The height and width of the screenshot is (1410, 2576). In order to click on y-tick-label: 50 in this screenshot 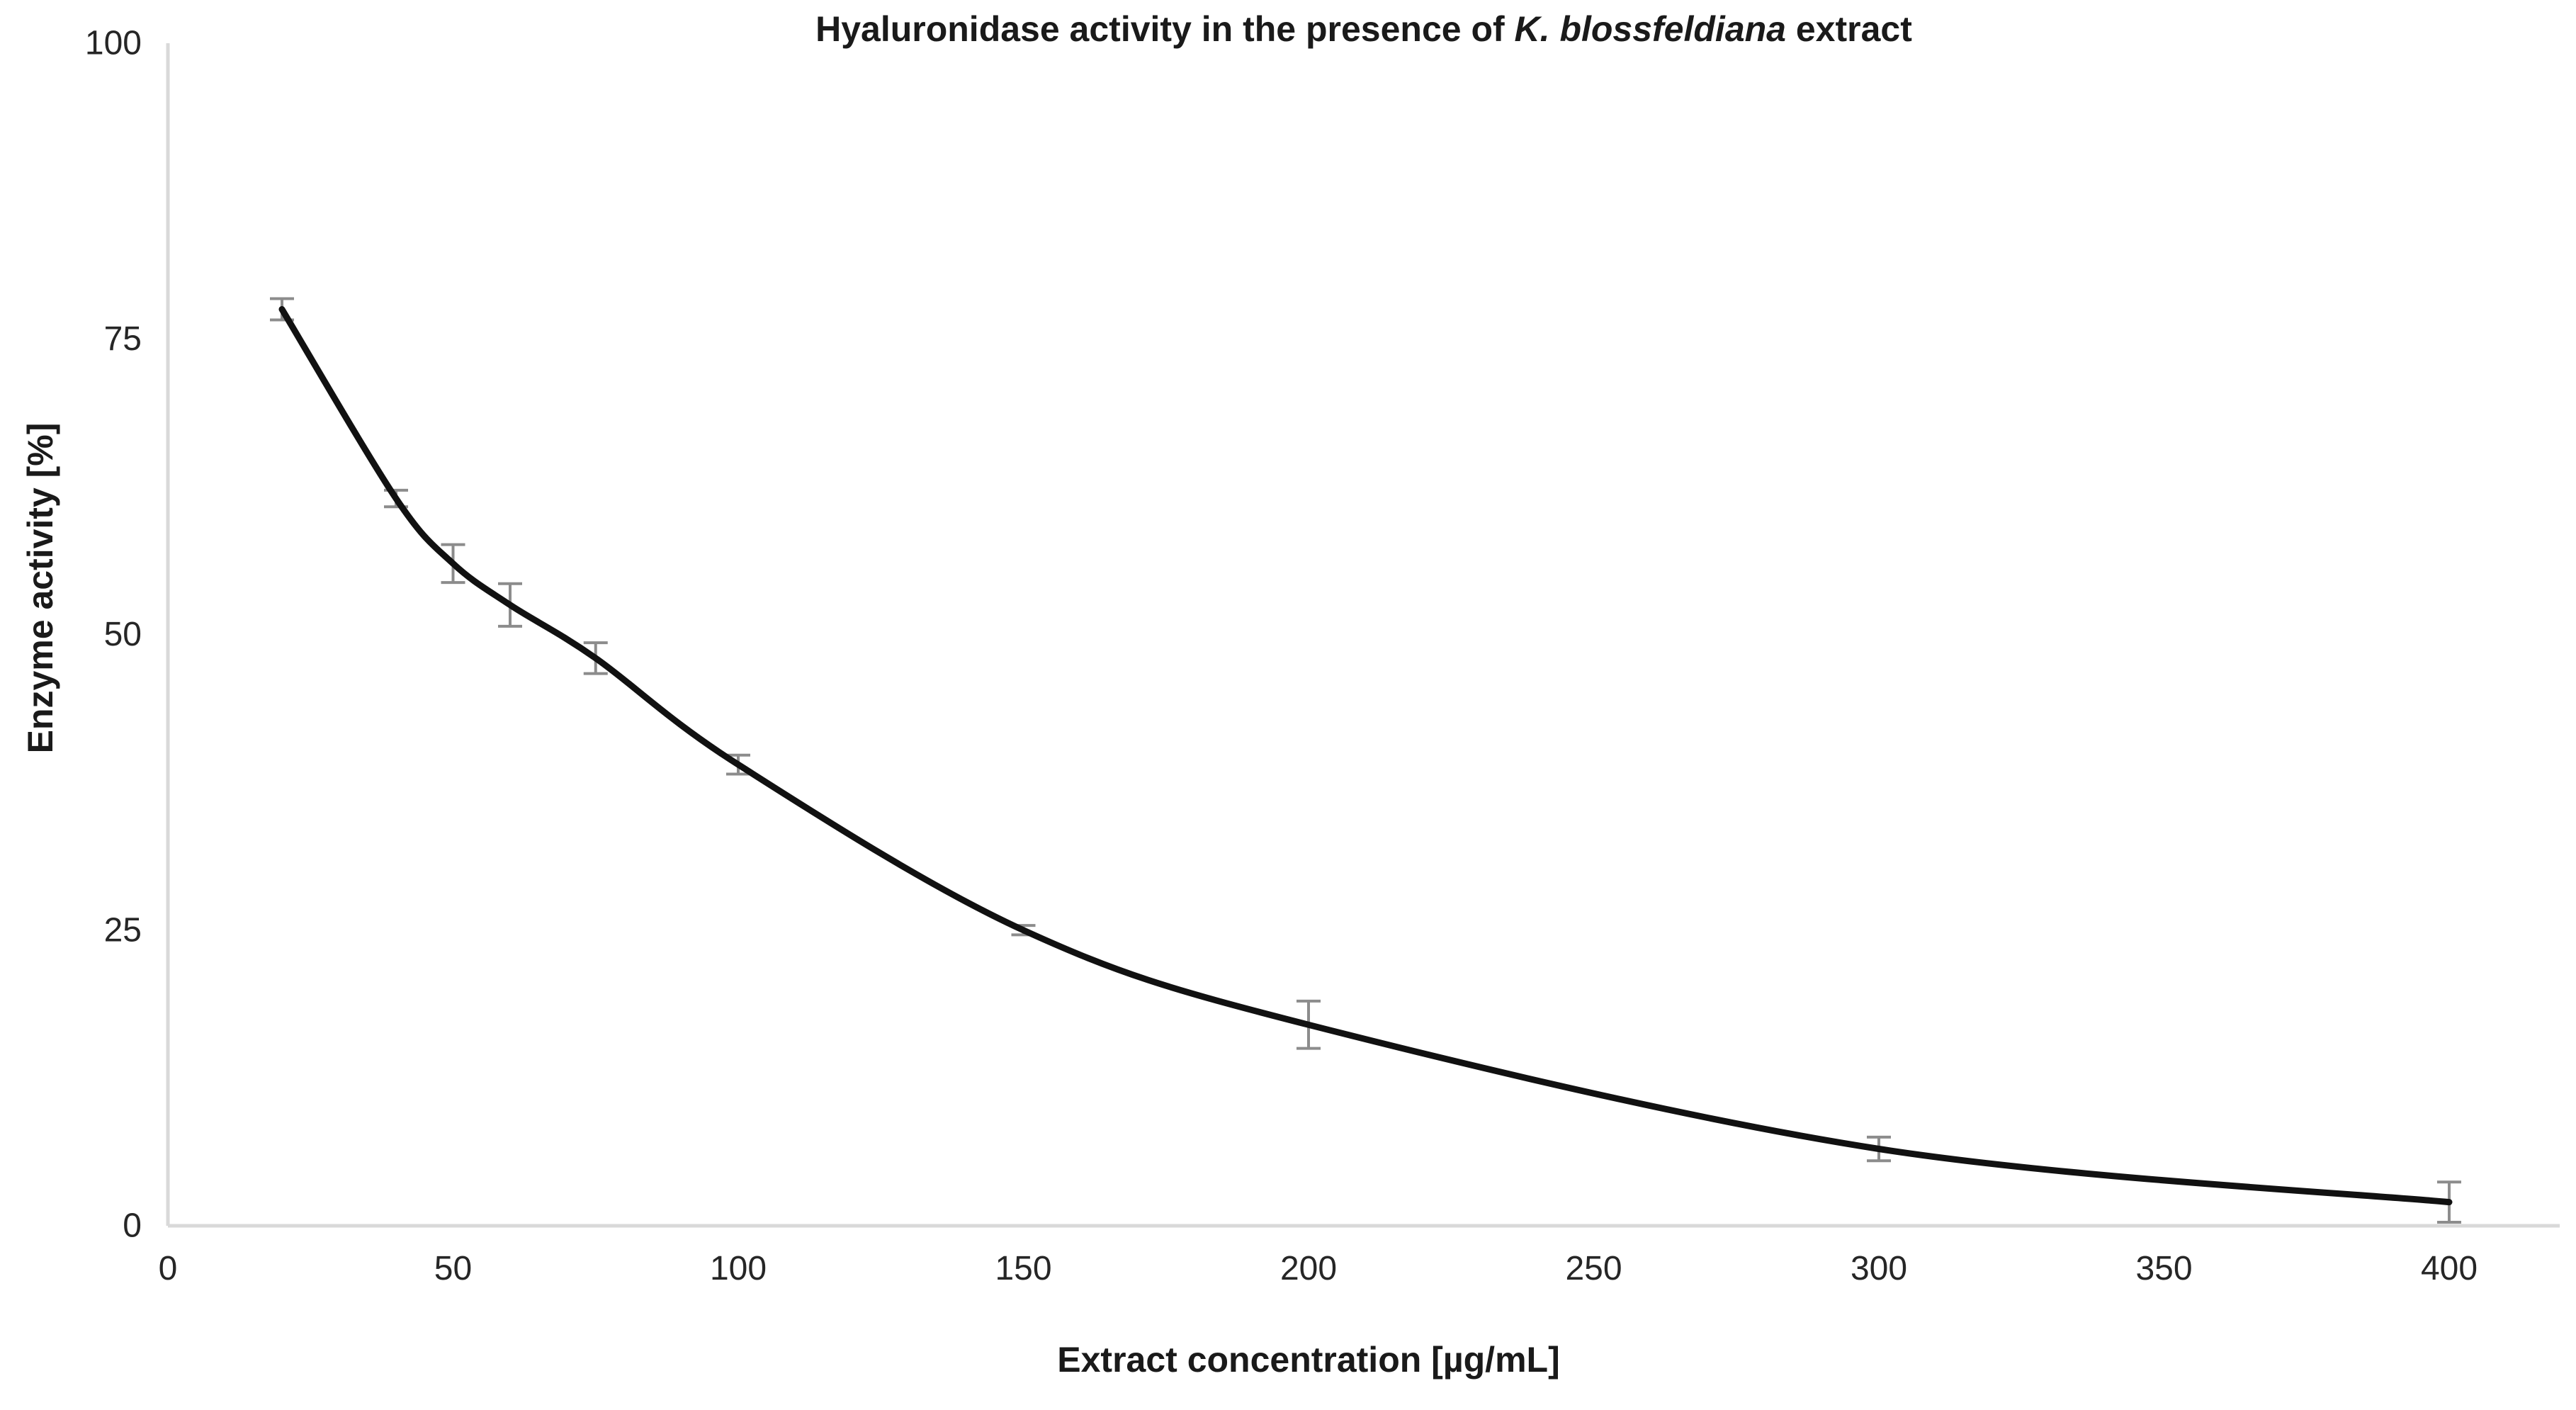, I will do `click(123, 634)`.